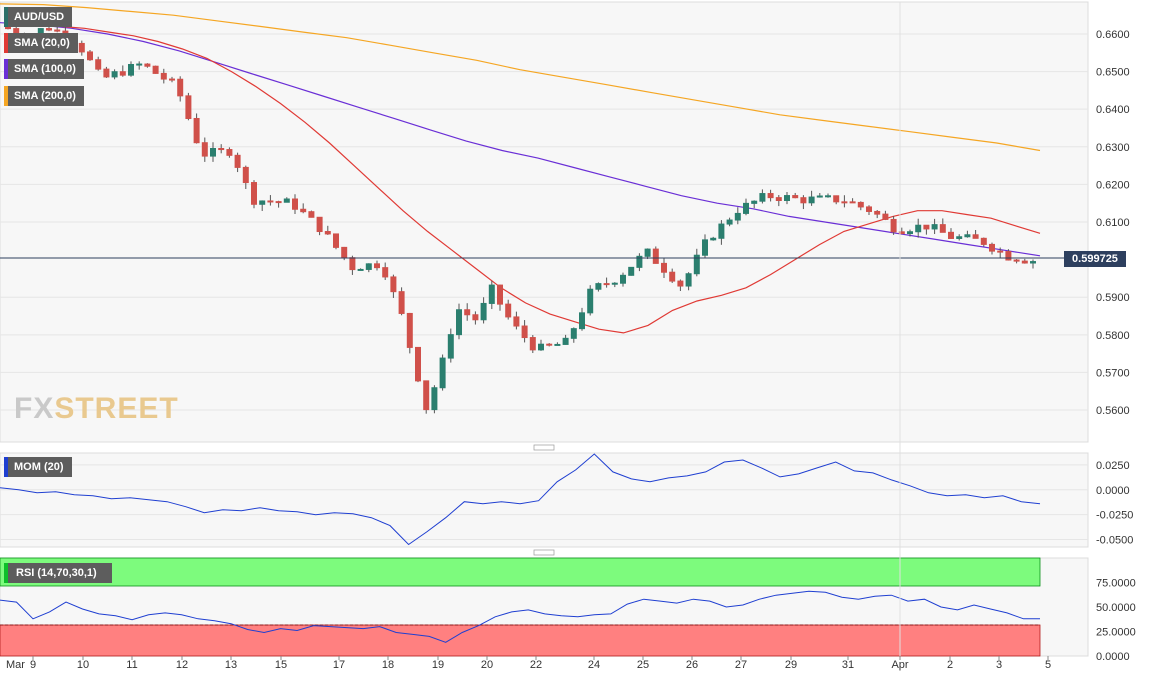  What do you see at coordinates (83, 665) in the screenshot?
I see `time-tick-label: 10` at bounding box center [83, 665].